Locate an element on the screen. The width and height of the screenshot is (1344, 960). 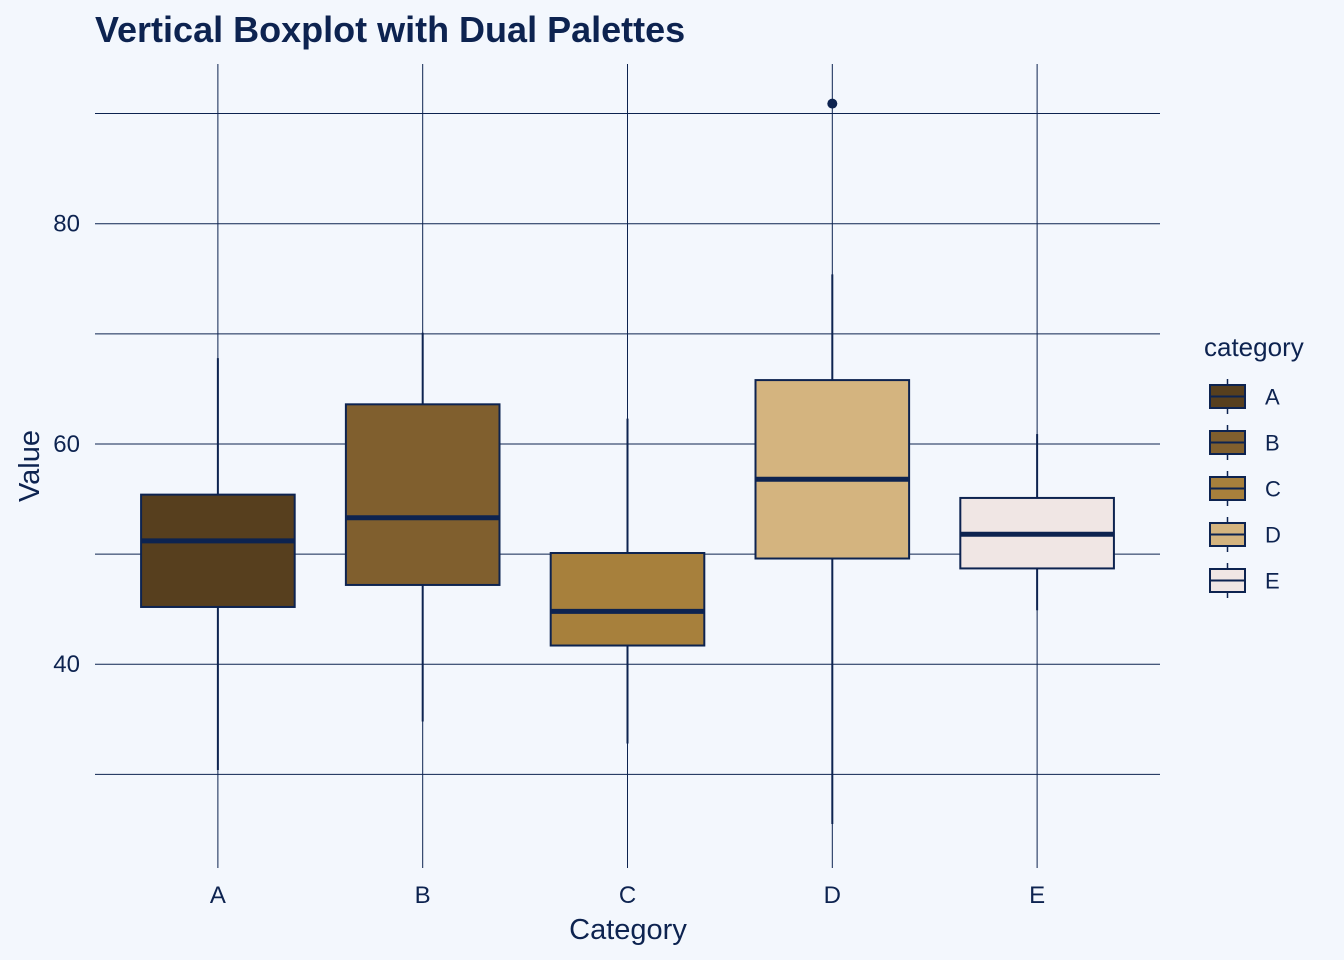
x-tick-label: C is located at coordinates (627, 895).